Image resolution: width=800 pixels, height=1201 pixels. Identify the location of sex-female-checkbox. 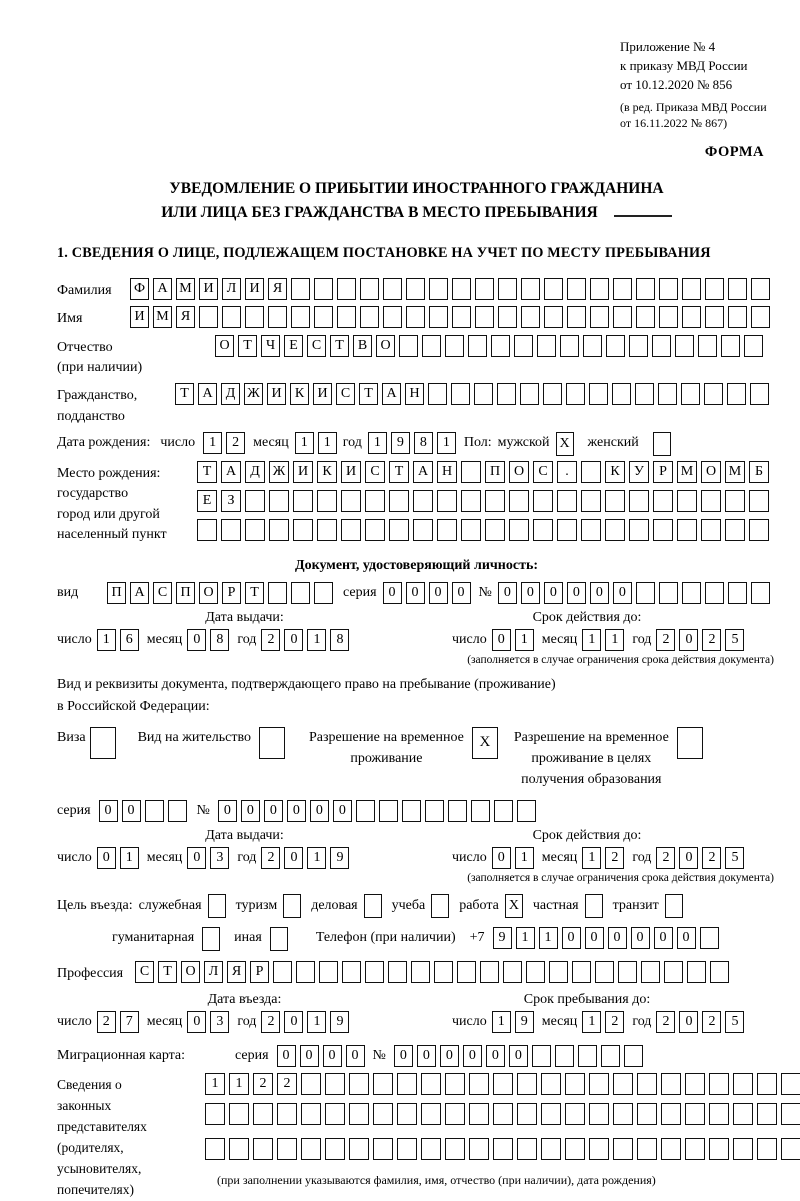
(661, 443).